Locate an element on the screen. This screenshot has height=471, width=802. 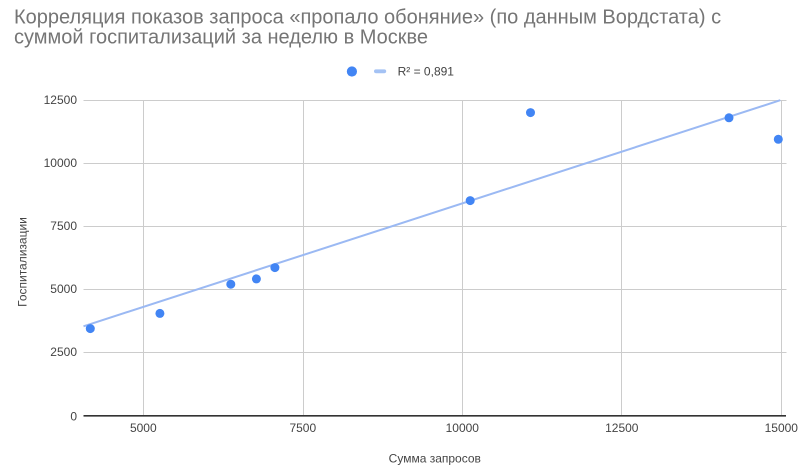
svg-text: Госпитализации is located at coordinates (23, 262).